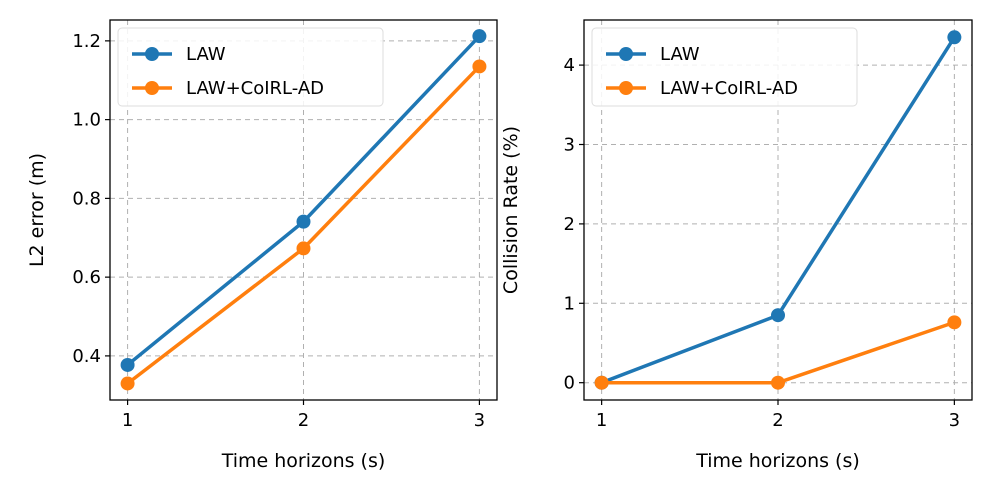 The image size is (997, 498). Describe the element at coordinates (569, 65) in the screenshot. I see `y-tick-label: 4` at that location.